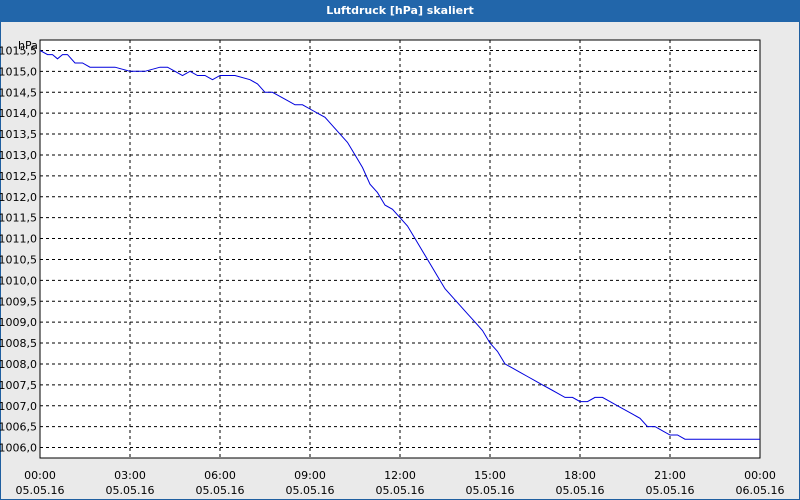  I want to click on y-tick-label: 1012,0, so click(18, 197).